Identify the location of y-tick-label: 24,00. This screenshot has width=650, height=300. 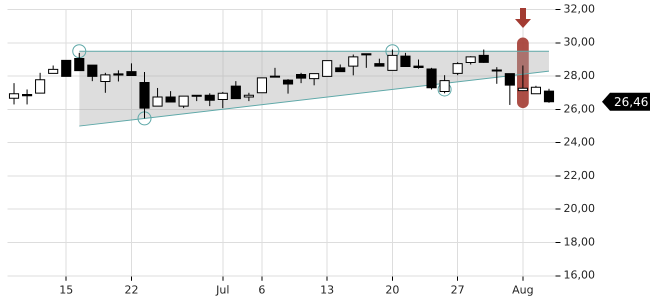
(580, 142).